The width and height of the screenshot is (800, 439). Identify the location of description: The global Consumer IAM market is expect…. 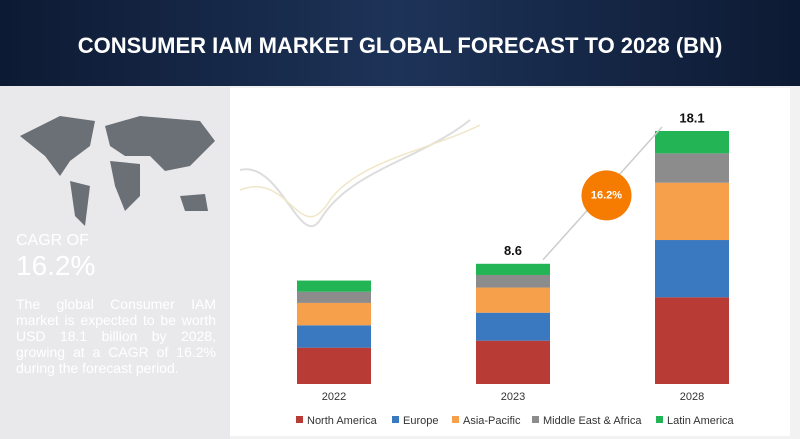
(116, 336).